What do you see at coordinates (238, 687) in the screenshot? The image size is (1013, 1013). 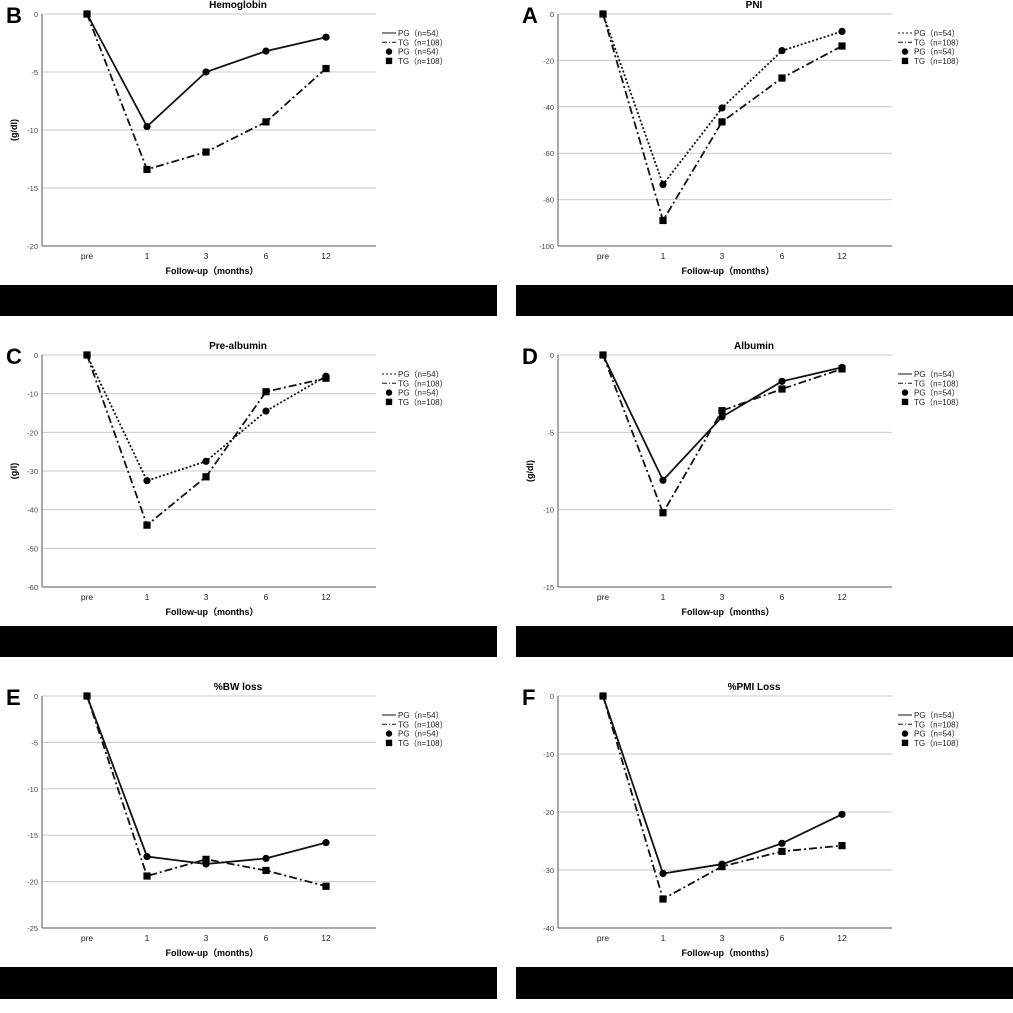 I see `chart-title: %BW loss` at bounding box center [238, 687].